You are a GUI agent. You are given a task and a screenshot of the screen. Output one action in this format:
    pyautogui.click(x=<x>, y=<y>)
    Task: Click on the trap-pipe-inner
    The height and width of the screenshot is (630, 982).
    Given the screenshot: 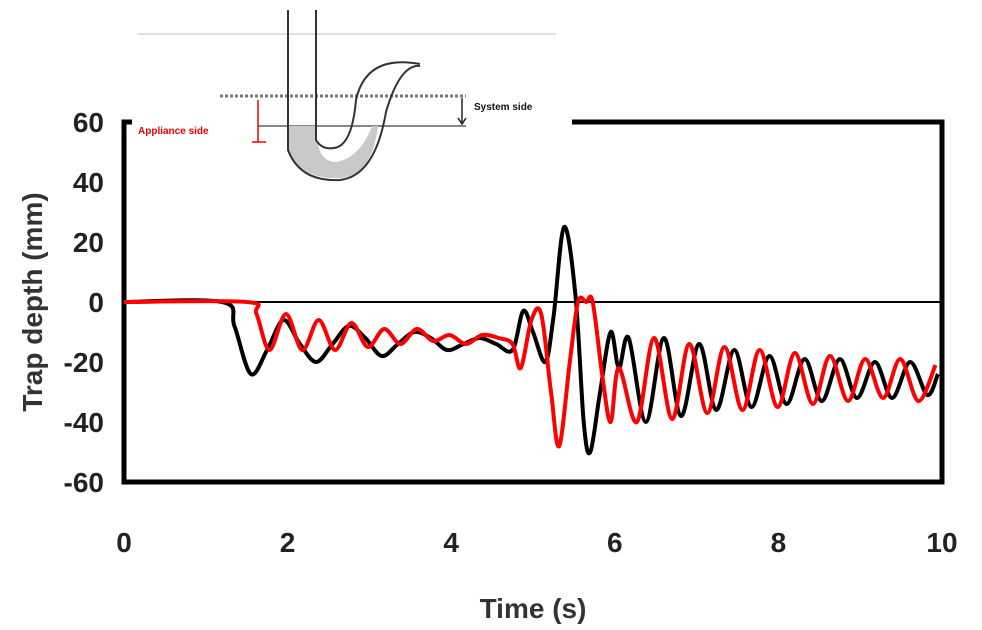 What is the action you would take?
    pyautogui.click(x=368, y=80)
    